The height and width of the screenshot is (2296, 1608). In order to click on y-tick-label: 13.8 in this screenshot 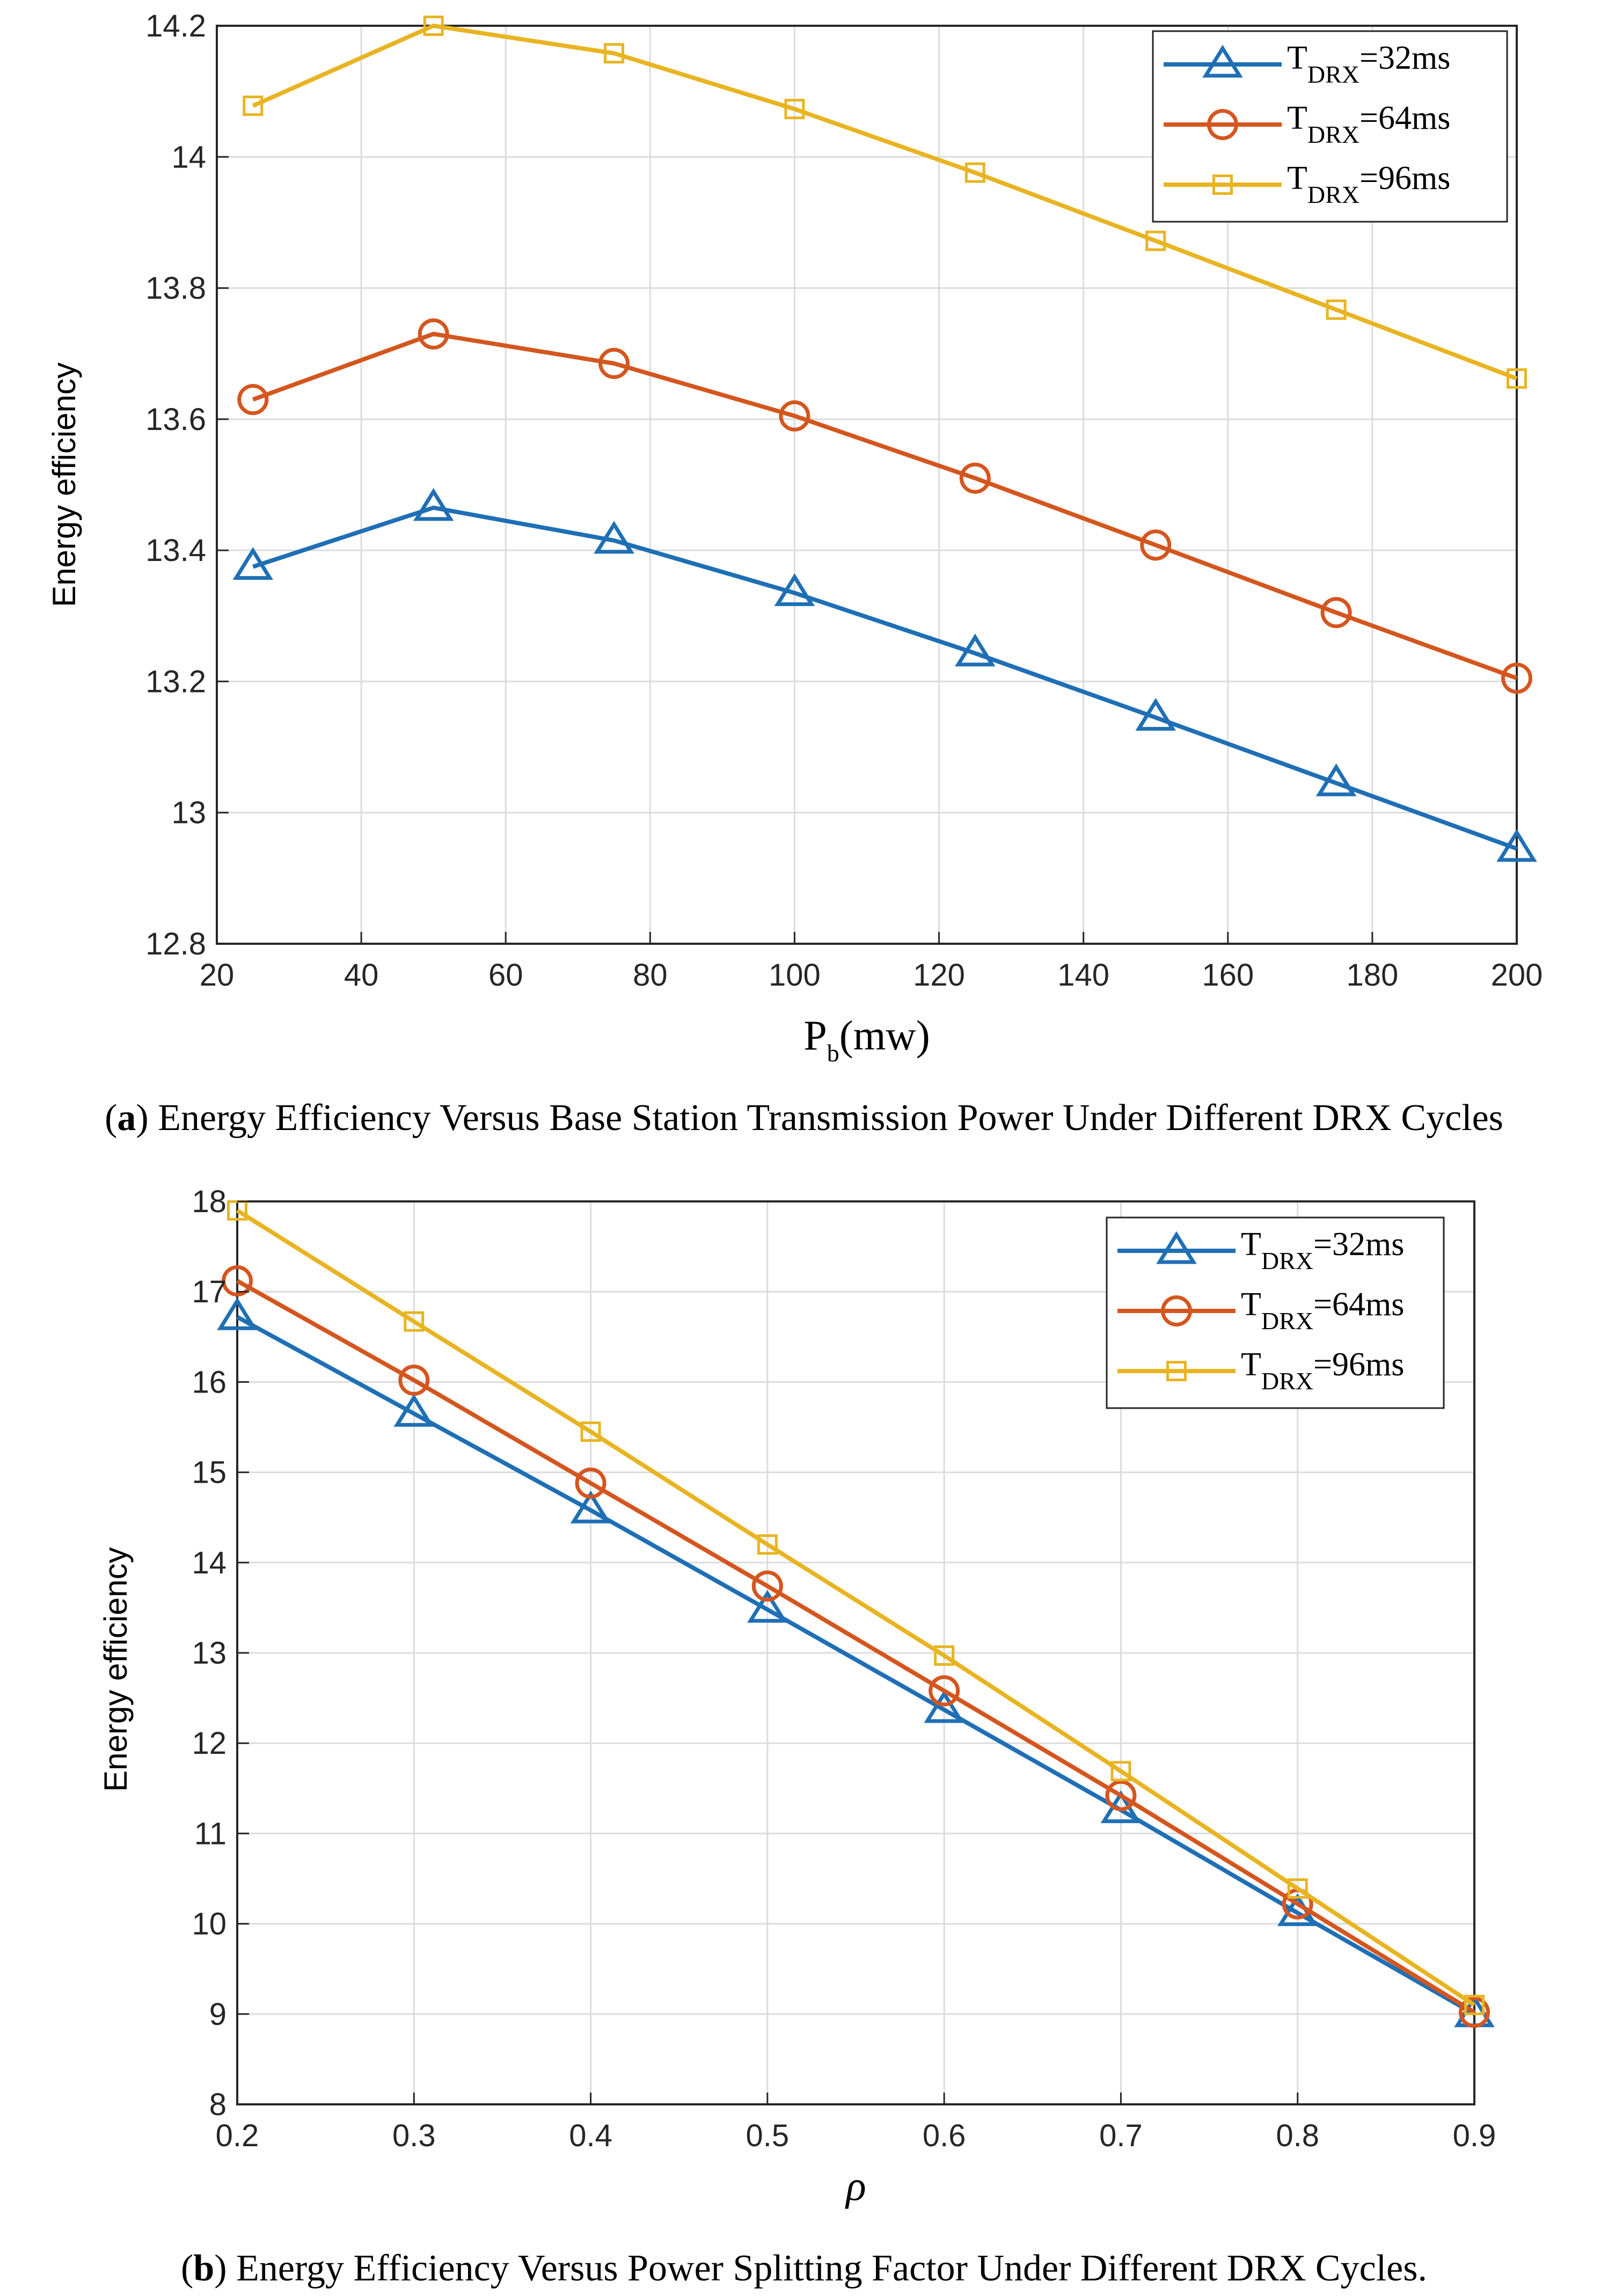, I will do `click(175, 288)`.